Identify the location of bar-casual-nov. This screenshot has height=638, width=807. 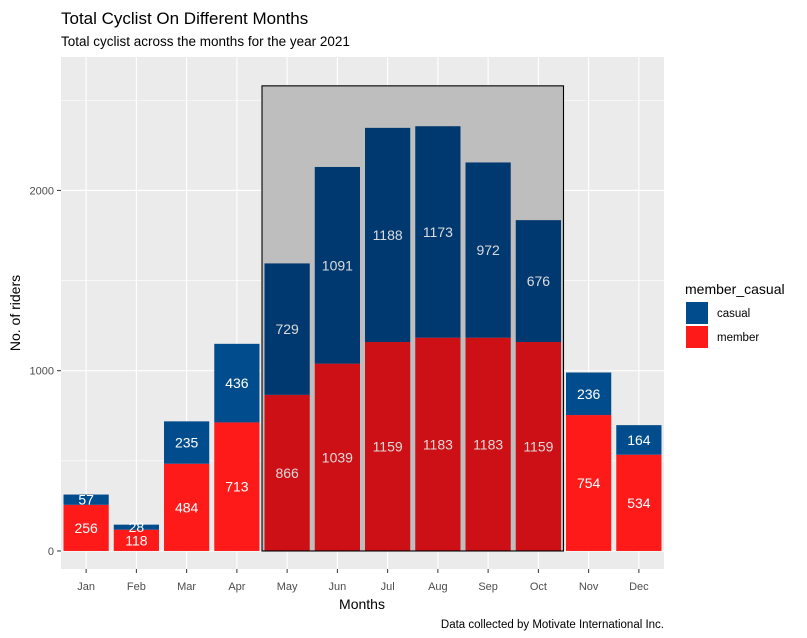
(589, 394).